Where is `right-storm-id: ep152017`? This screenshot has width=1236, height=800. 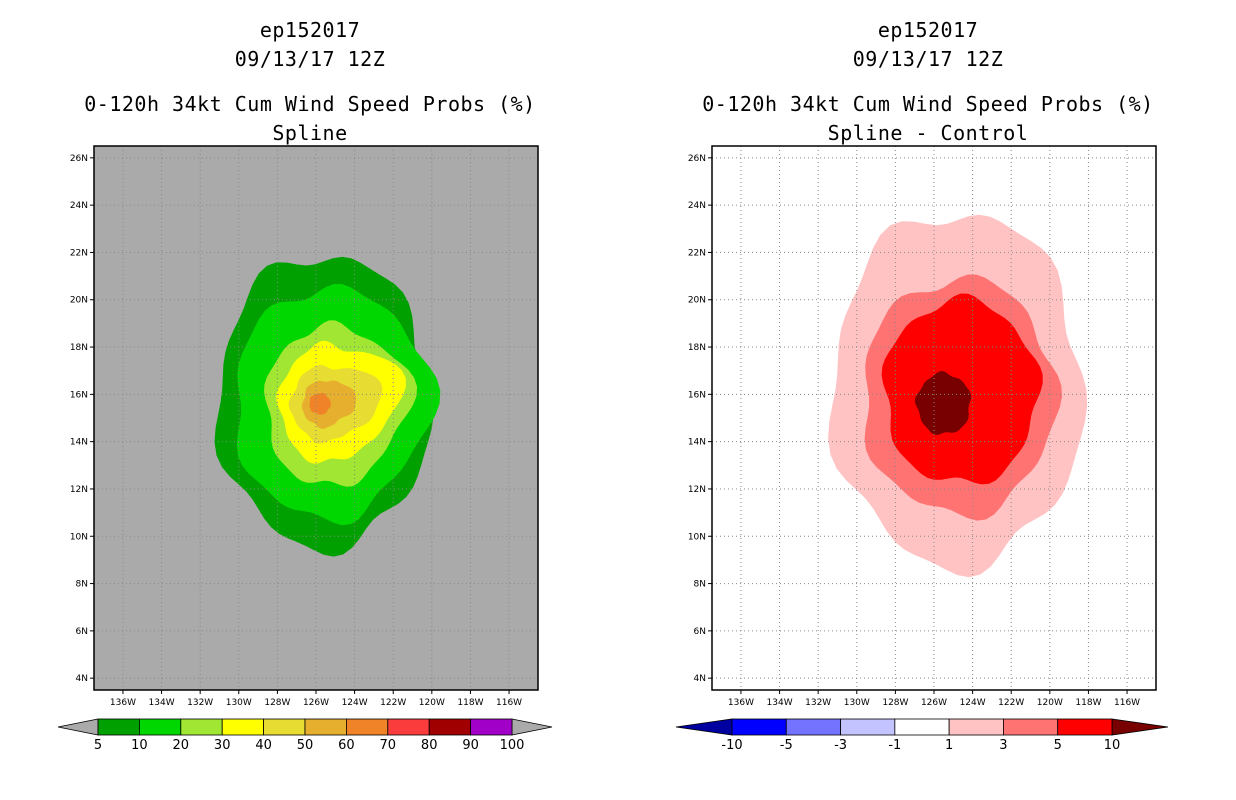 right-storm-id: ep152017 is located at coordinates (928, 30).